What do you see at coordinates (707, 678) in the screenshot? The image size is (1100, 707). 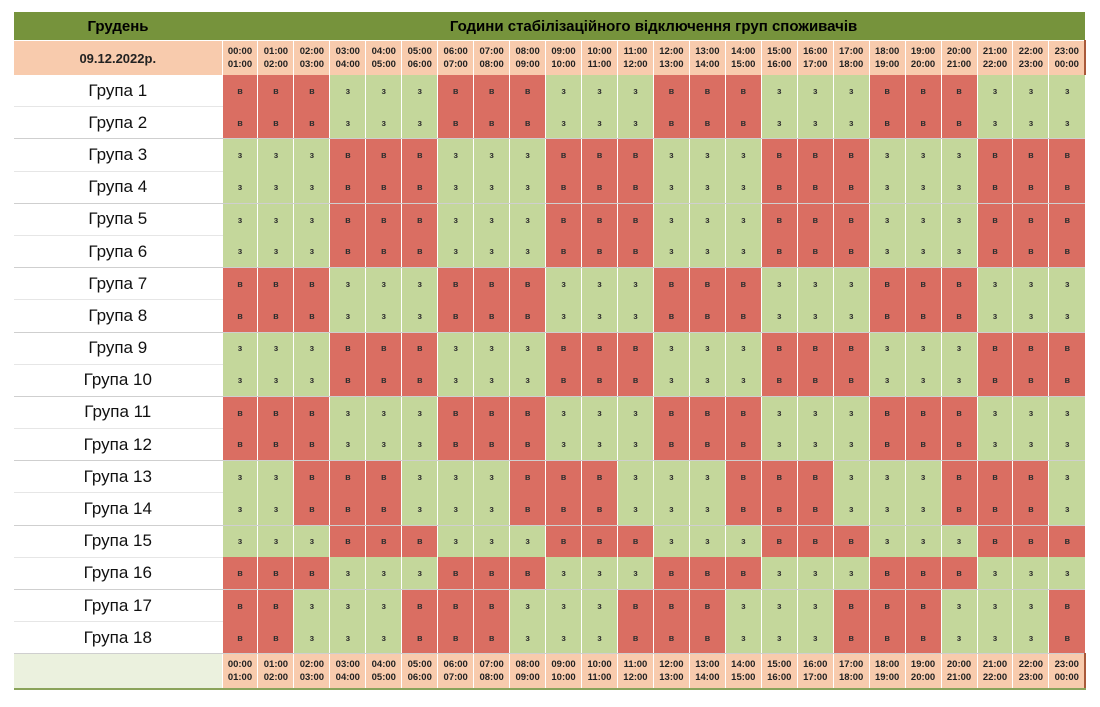 I see `hour-end: 14:00` at bounding box center [707, 678].